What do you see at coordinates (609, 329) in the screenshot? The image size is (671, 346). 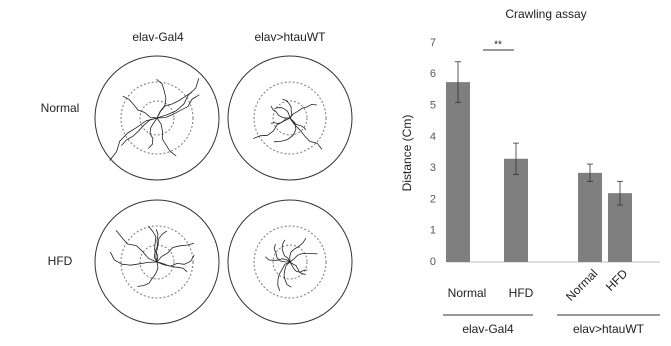 I see `group-label: elav>htauWT` at bounding box center [609, 329].